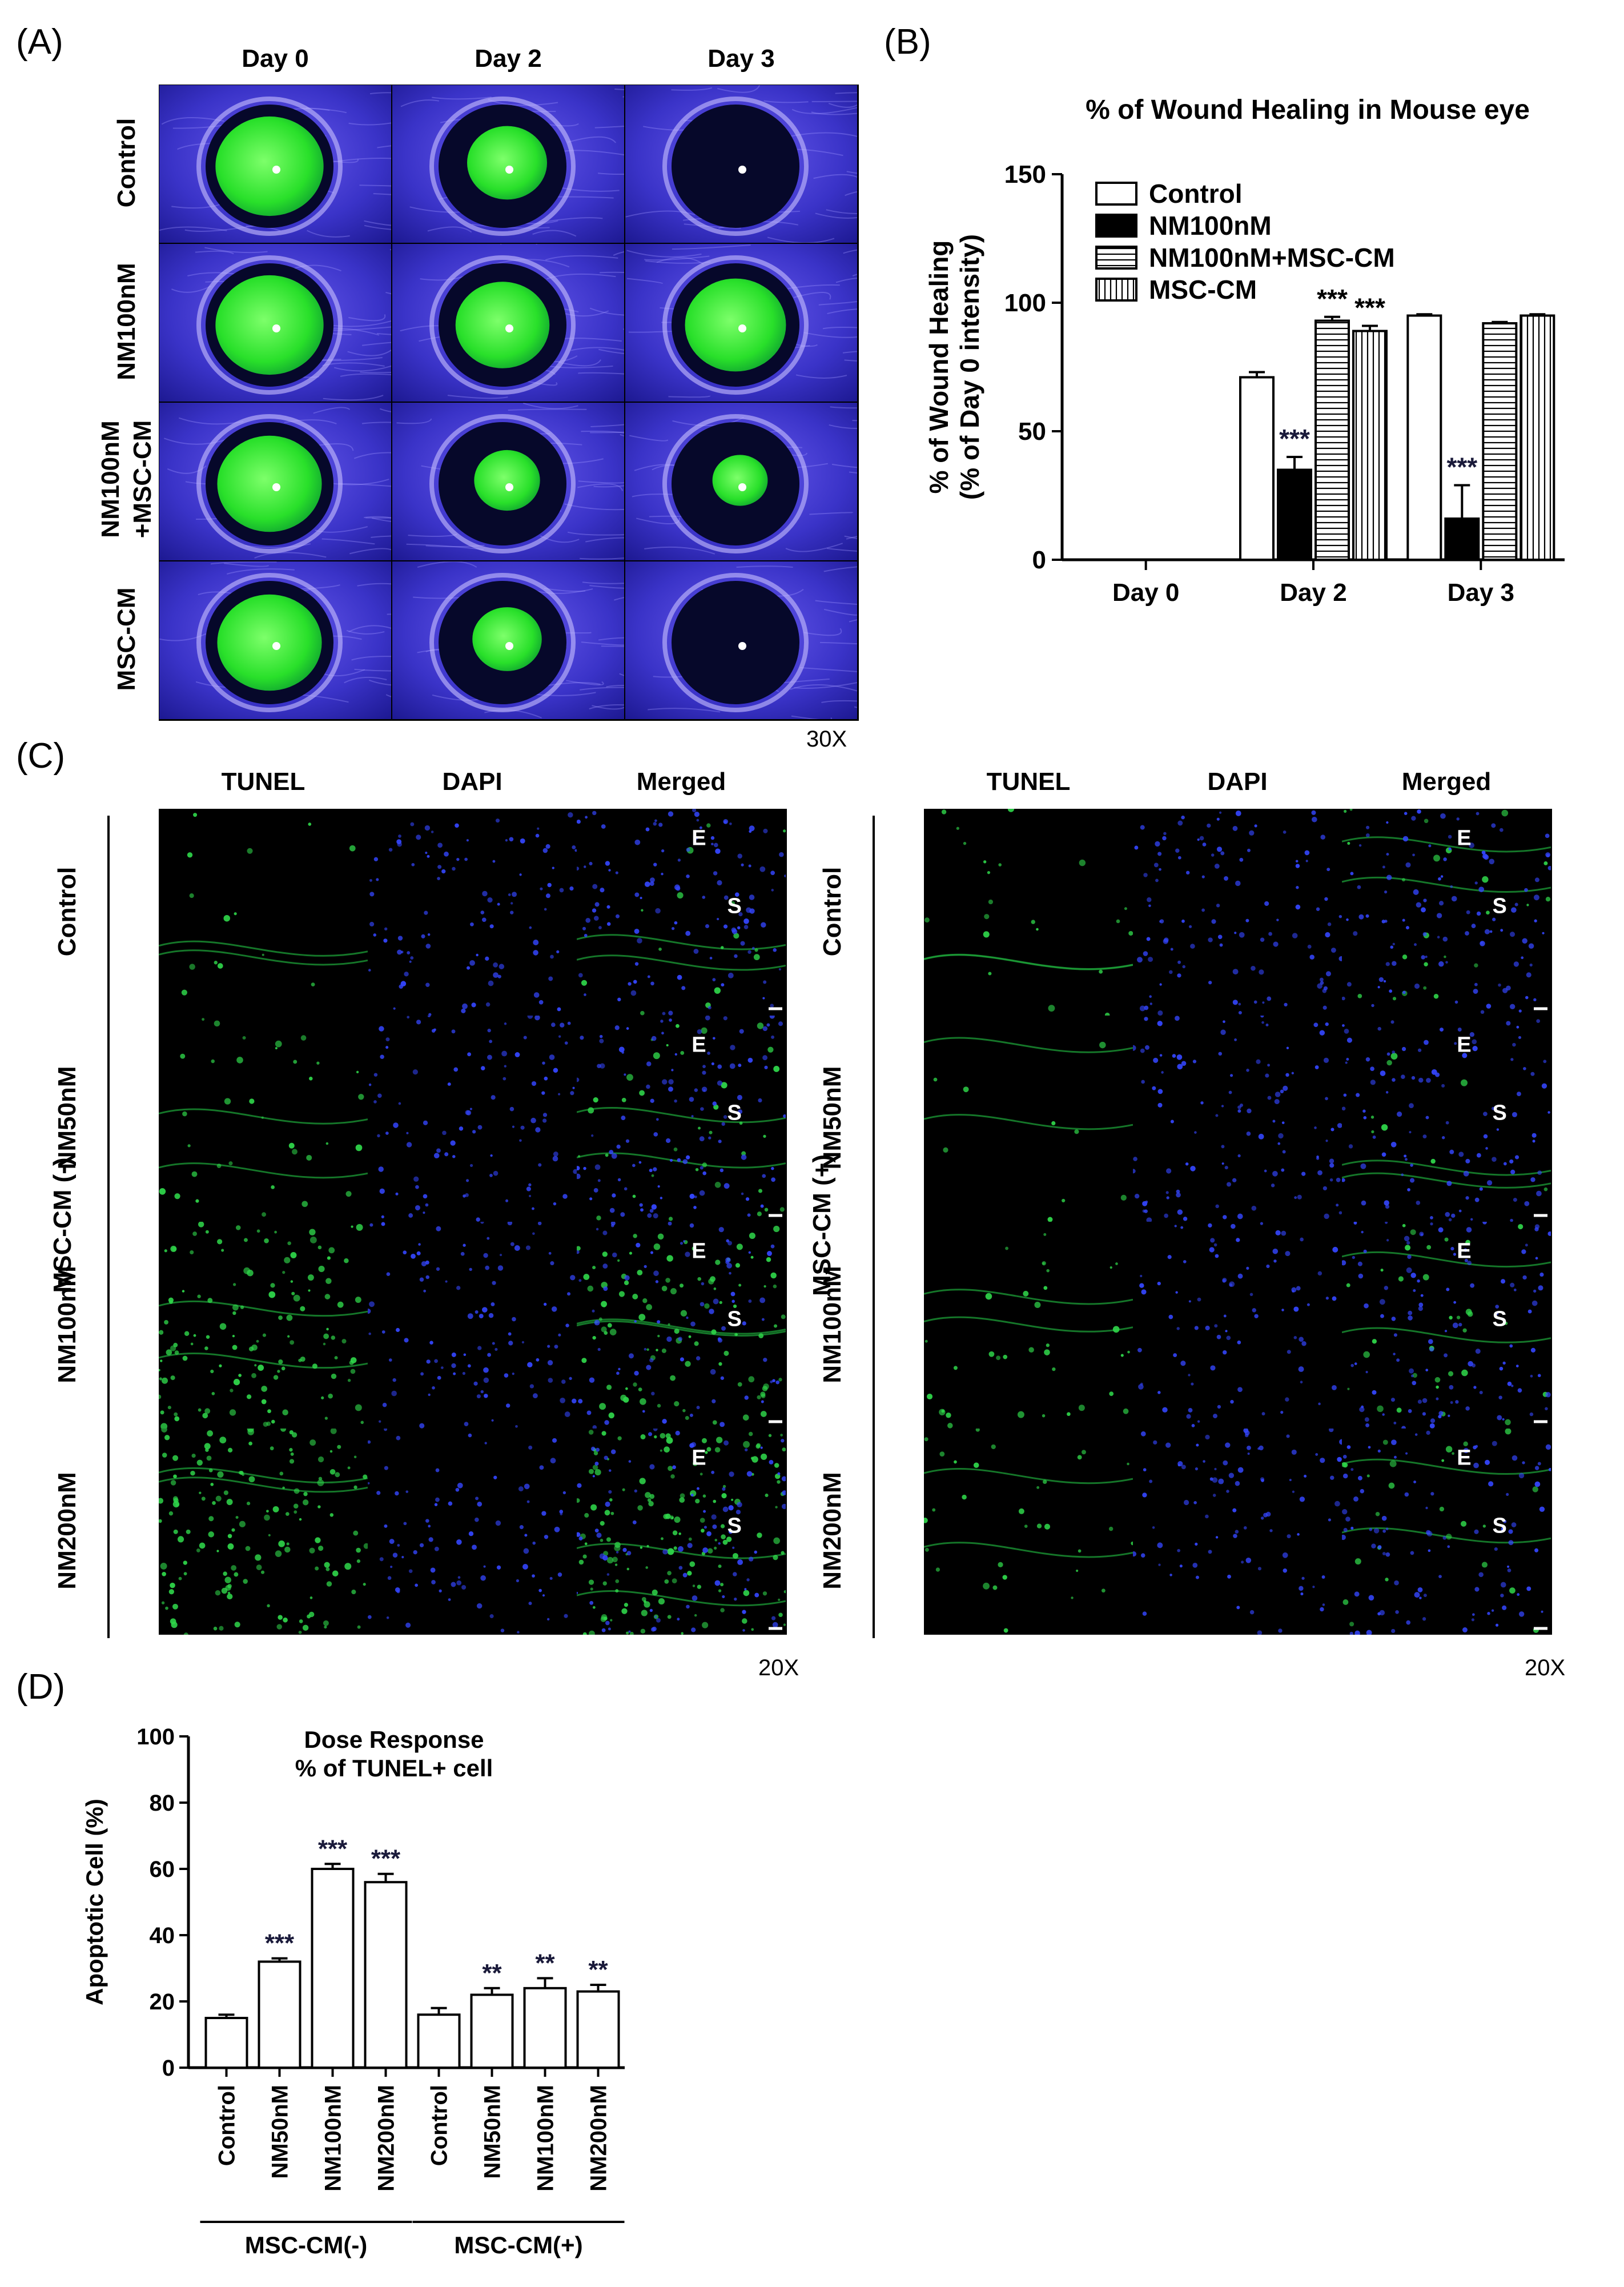 This screenshot has width=1624, height=2287. I want to click on panel-c-magnification-left: 20X, so click(778, 1667).